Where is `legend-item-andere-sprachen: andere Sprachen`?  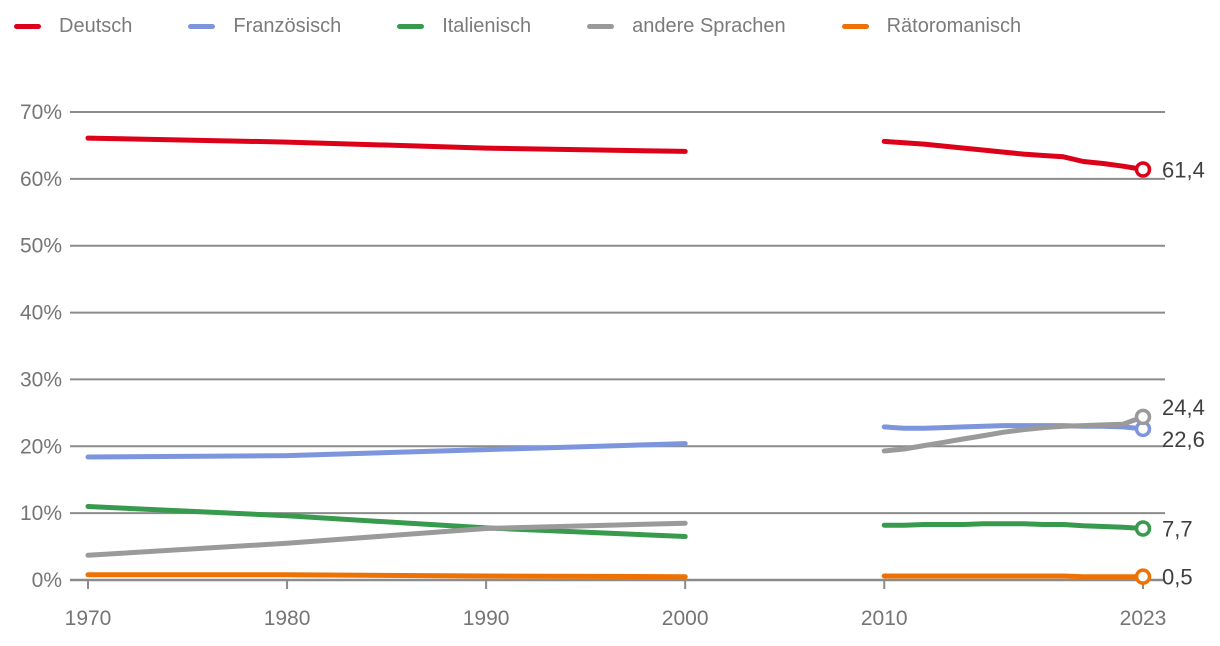 legend-item-andere-sprachen: andere Sprachen is located at coordinates (686, 26).